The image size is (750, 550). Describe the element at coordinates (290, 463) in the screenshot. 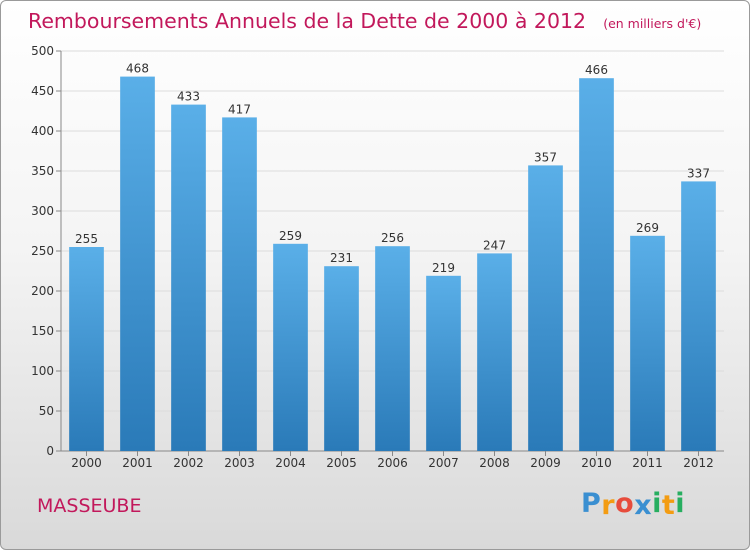

I see `x-tick-label-2004: 2004` at that location.